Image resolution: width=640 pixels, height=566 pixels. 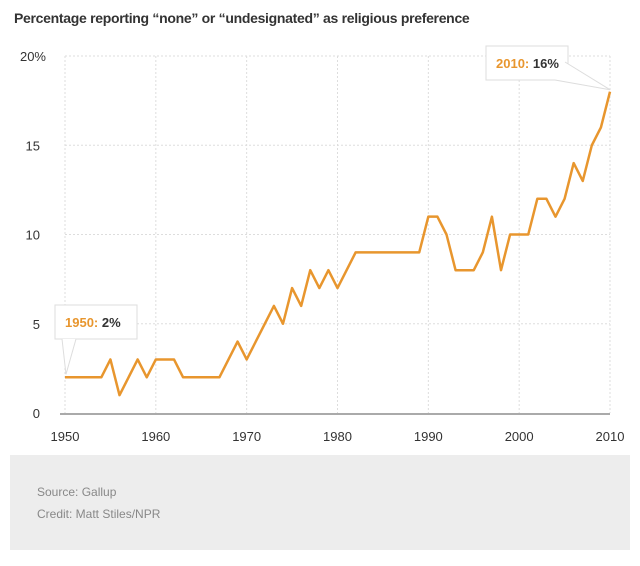 I want to click on y-tick-label: 20%, so click(x=33, y=56).